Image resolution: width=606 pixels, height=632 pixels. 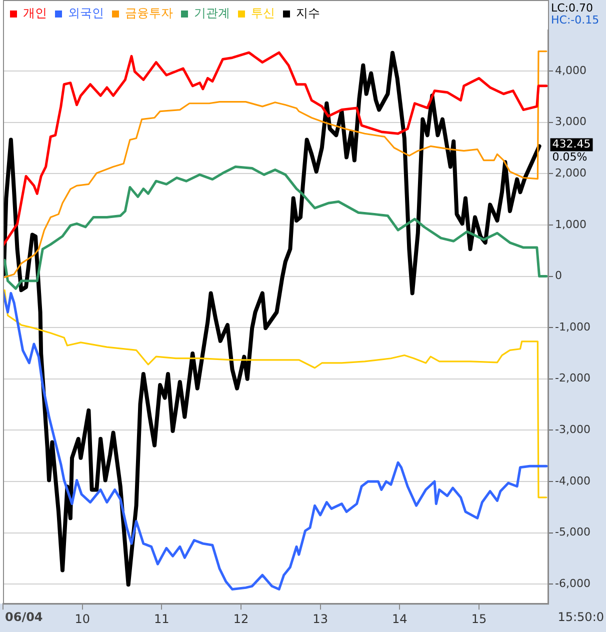 I want to click on legend-label: 기관계, so click(x=212, y=13).